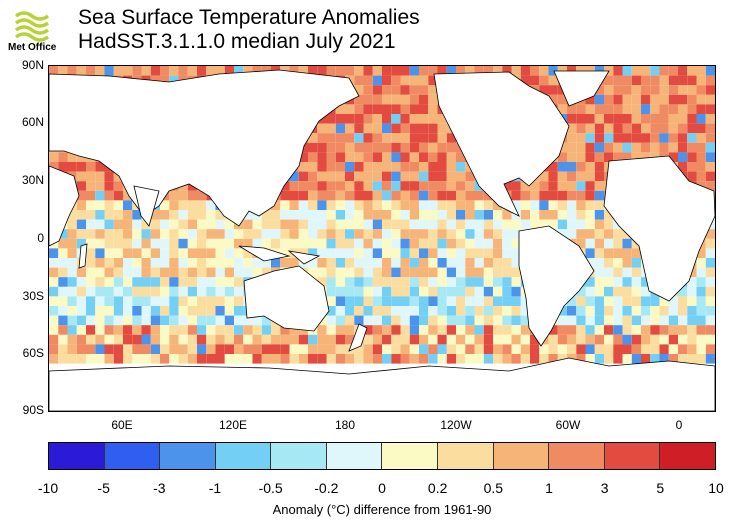 The height and width of the screenshot is (525, 738). What do you see at coordinates (382, 488) in the screenshot?
I see `colorbar-tick-label: 0` at bounding box center [382, 488].